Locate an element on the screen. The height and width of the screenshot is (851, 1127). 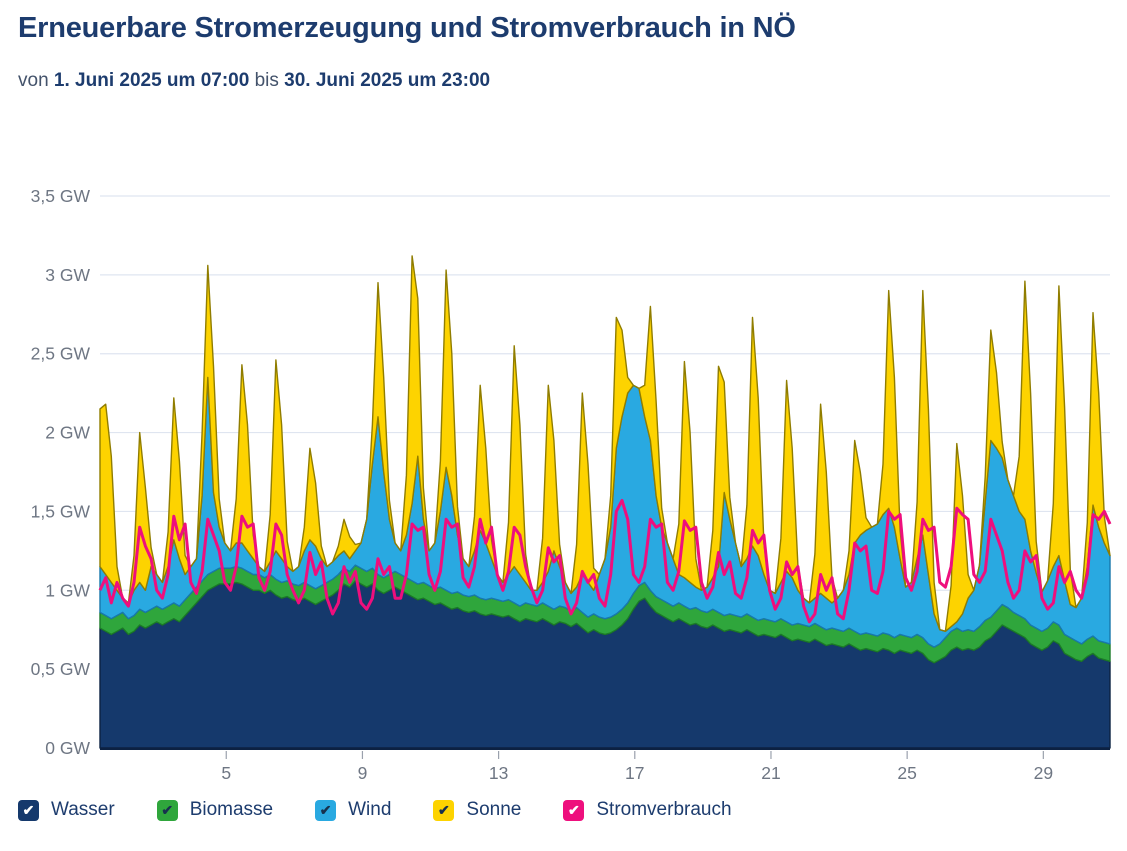
legend-item-wind: ✔ Wind is located at coordinates (353, 810).